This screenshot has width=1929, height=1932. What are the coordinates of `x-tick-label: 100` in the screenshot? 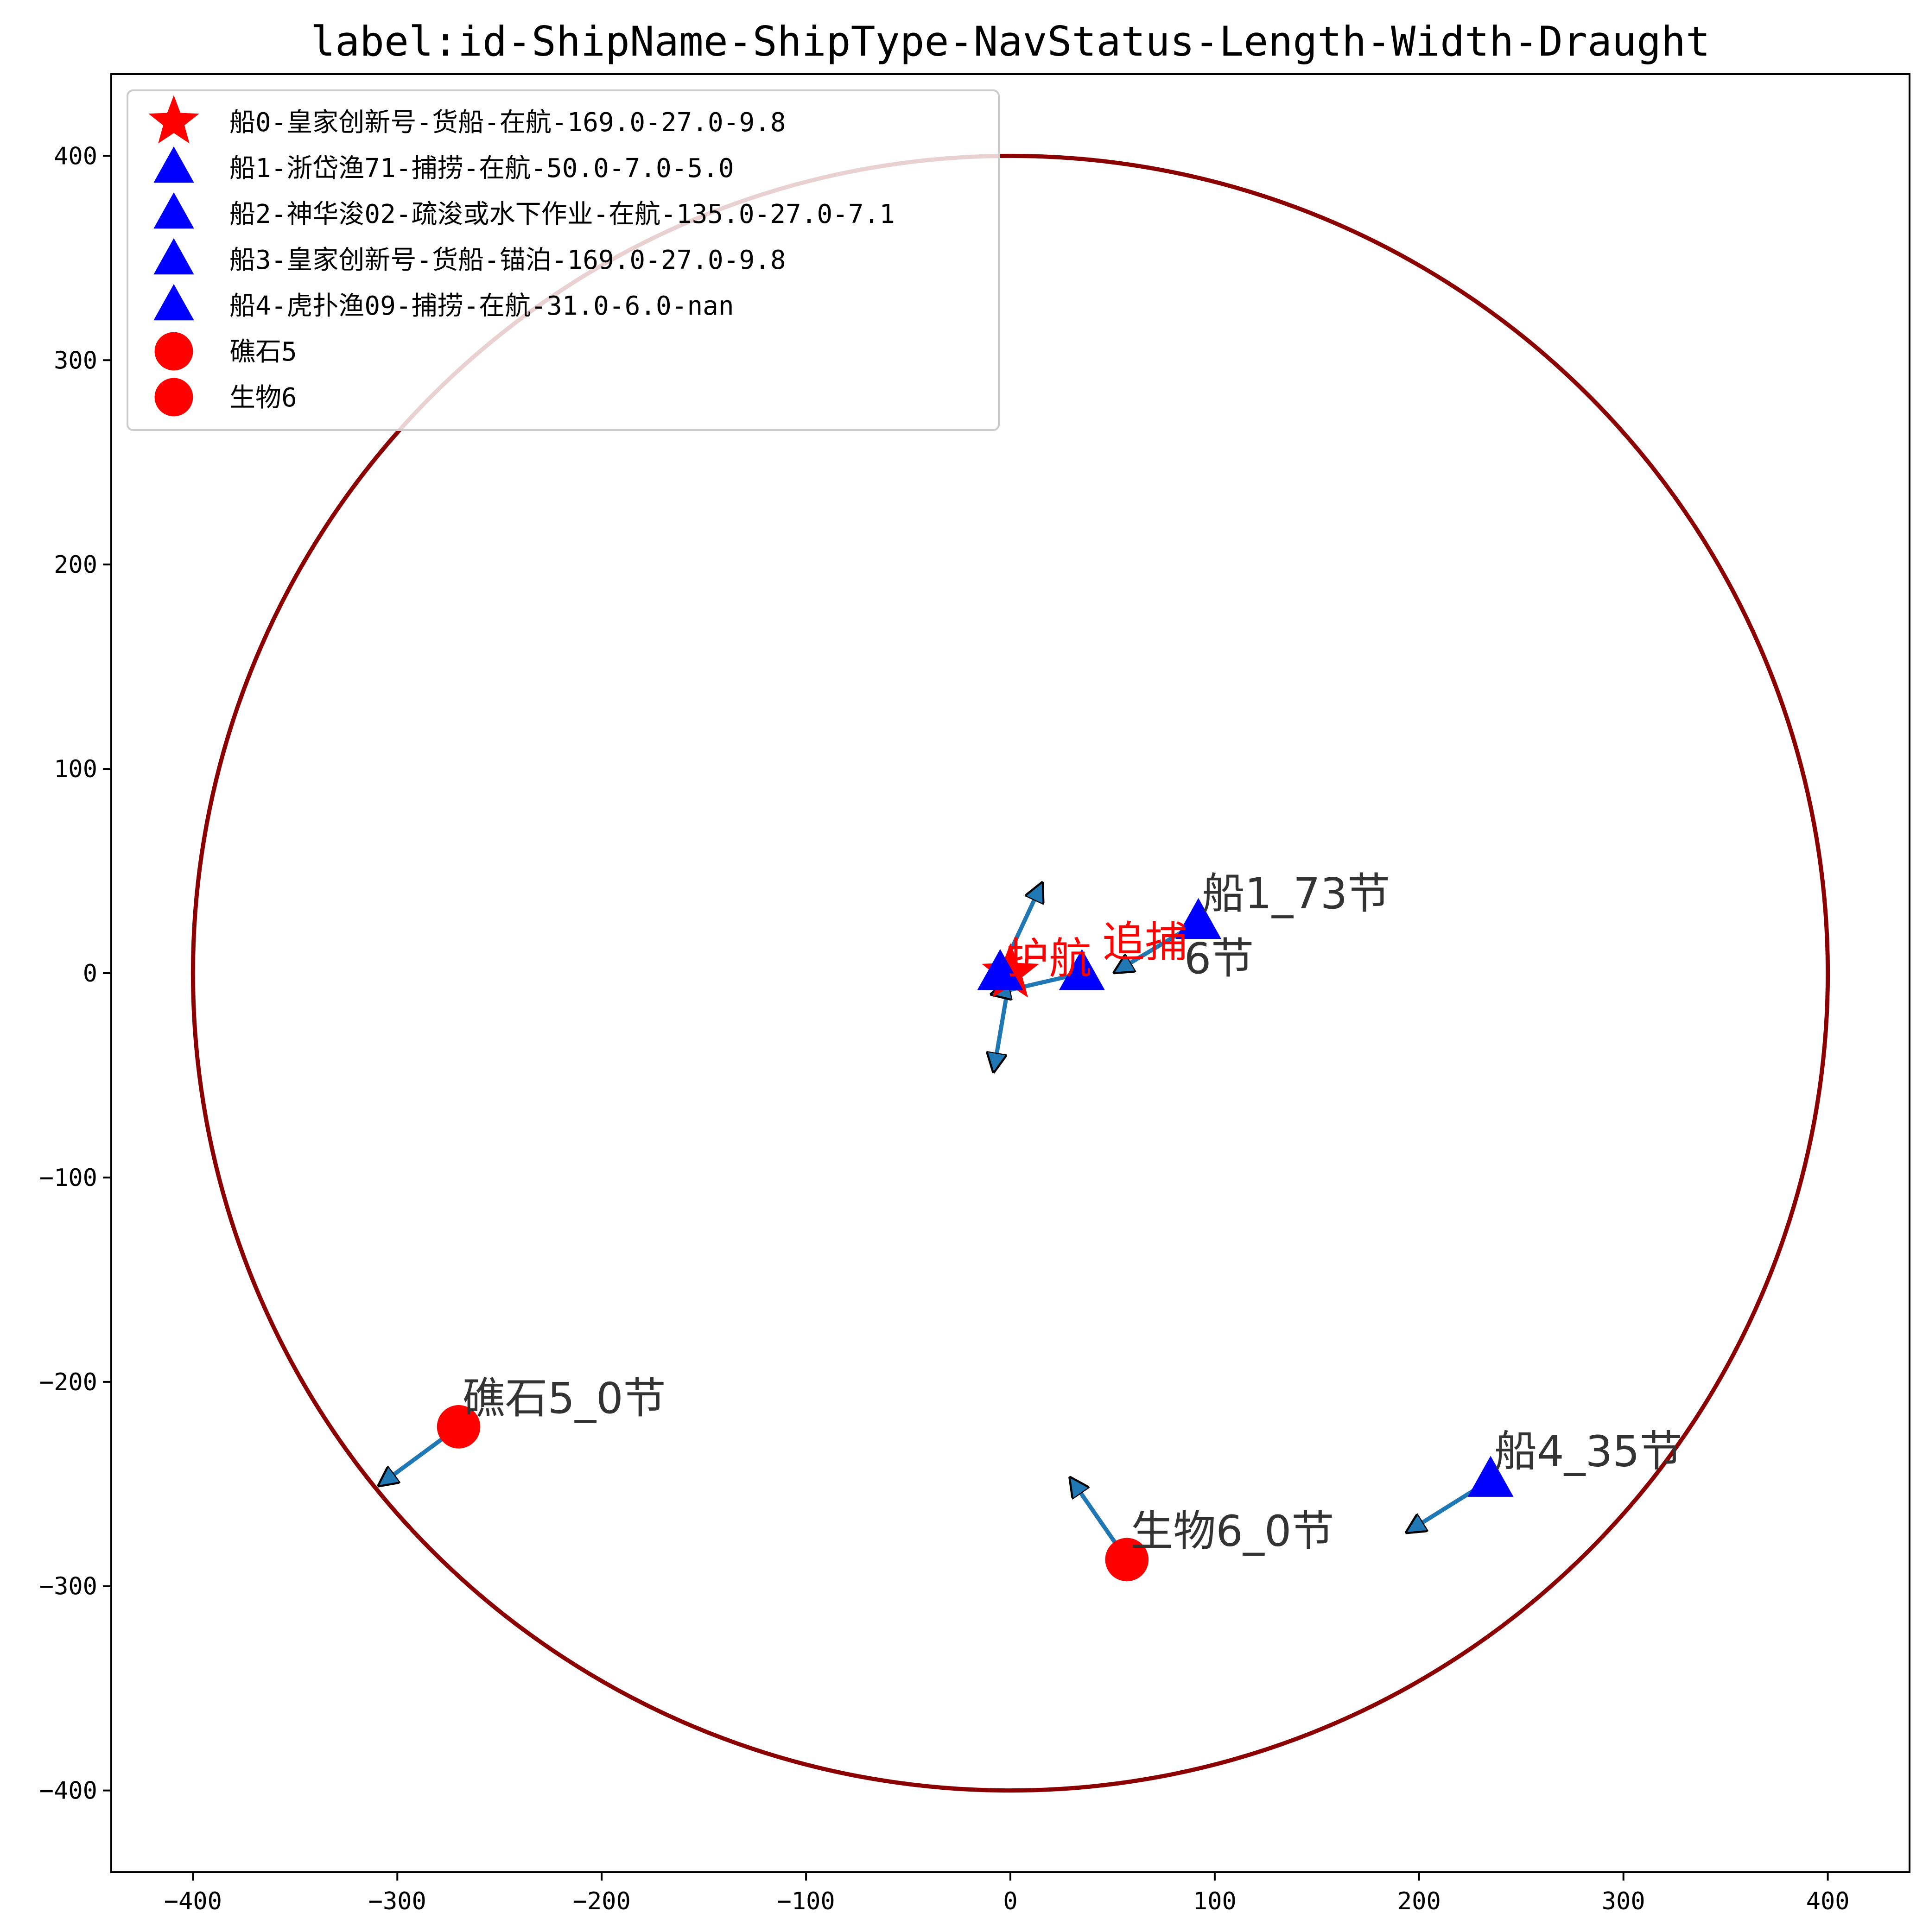 It's located at (1215, 1901).